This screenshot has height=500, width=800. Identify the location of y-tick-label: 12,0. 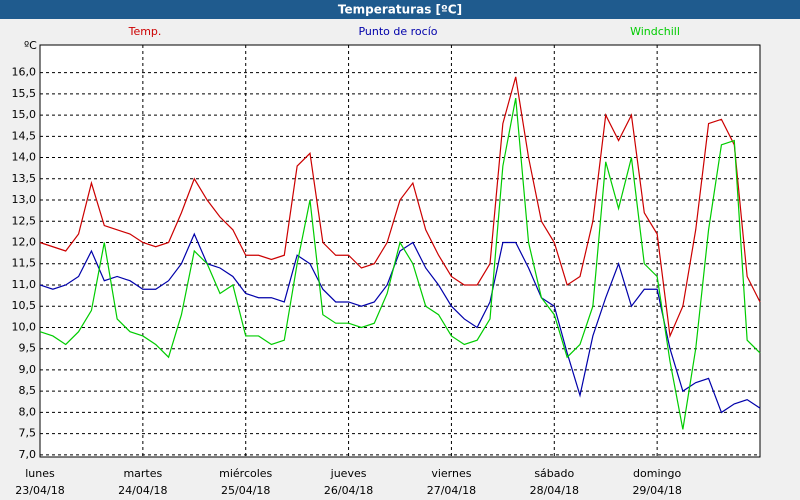
(24, 242).